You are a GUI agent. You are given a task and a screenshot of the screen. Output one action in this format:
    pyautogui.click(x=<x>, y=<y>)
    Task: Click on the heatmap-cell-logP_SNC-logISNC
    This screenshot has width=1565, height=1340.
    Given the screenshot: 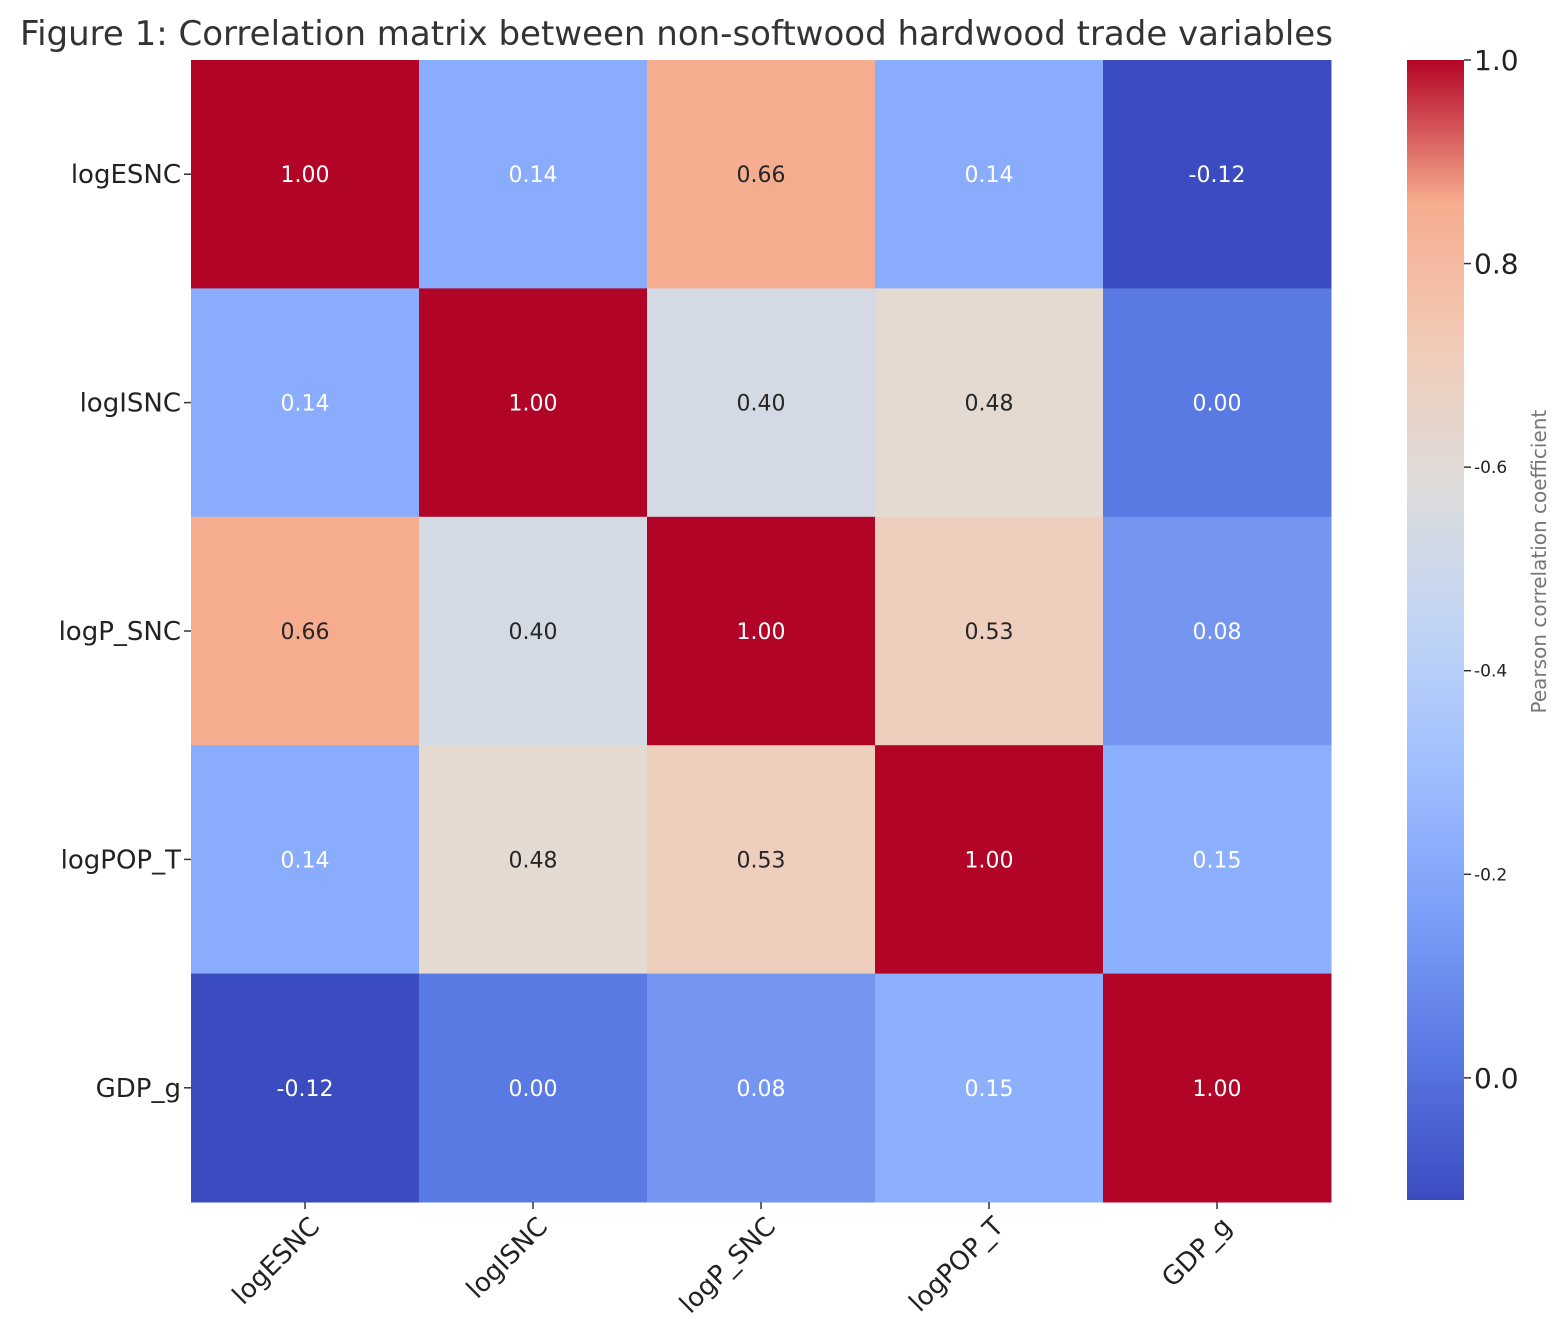 What is the action you would take?
    pyautogui.click(x=533, y=631)
    